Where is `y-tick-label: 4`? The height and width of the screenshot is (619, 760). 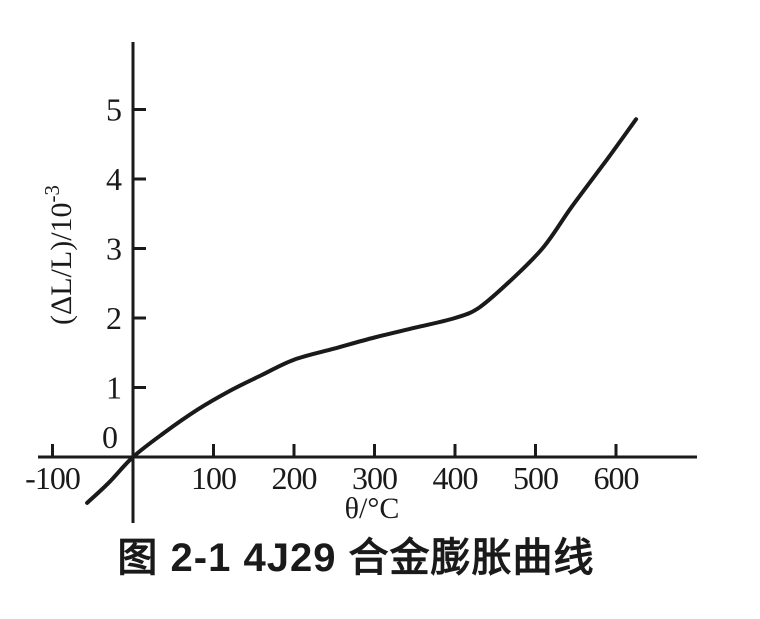
y-tick-label: 4 is located at coordinates (114, 179).